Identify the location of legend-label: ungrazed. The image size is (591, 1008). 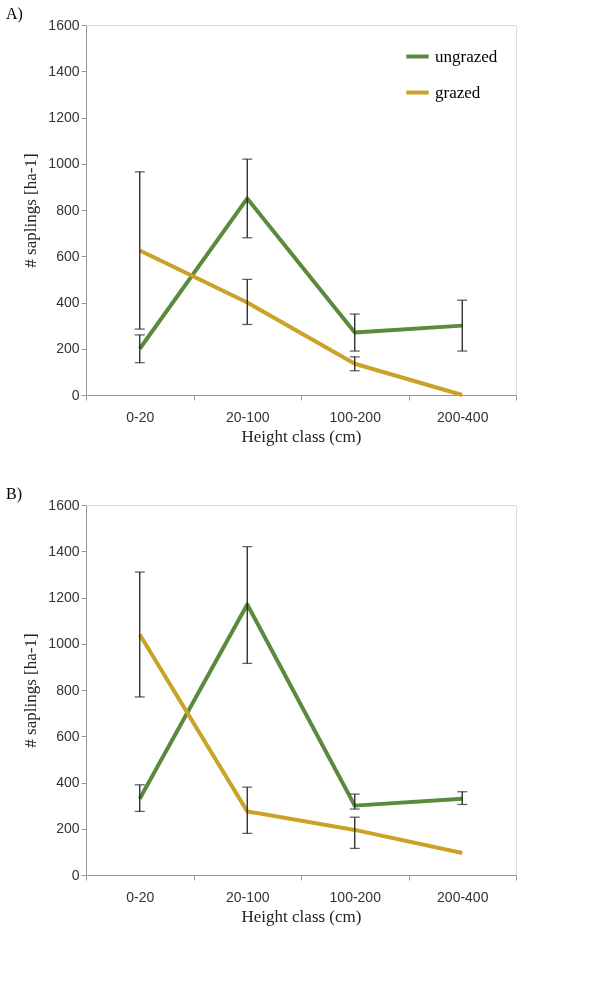
(466, 56).